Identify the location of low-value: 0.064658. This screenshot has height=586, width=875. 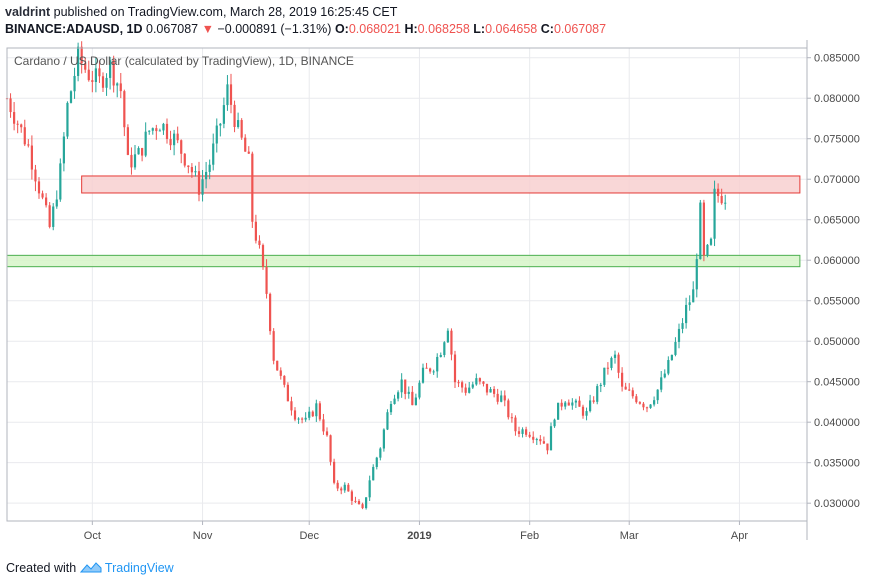
(511, 29).